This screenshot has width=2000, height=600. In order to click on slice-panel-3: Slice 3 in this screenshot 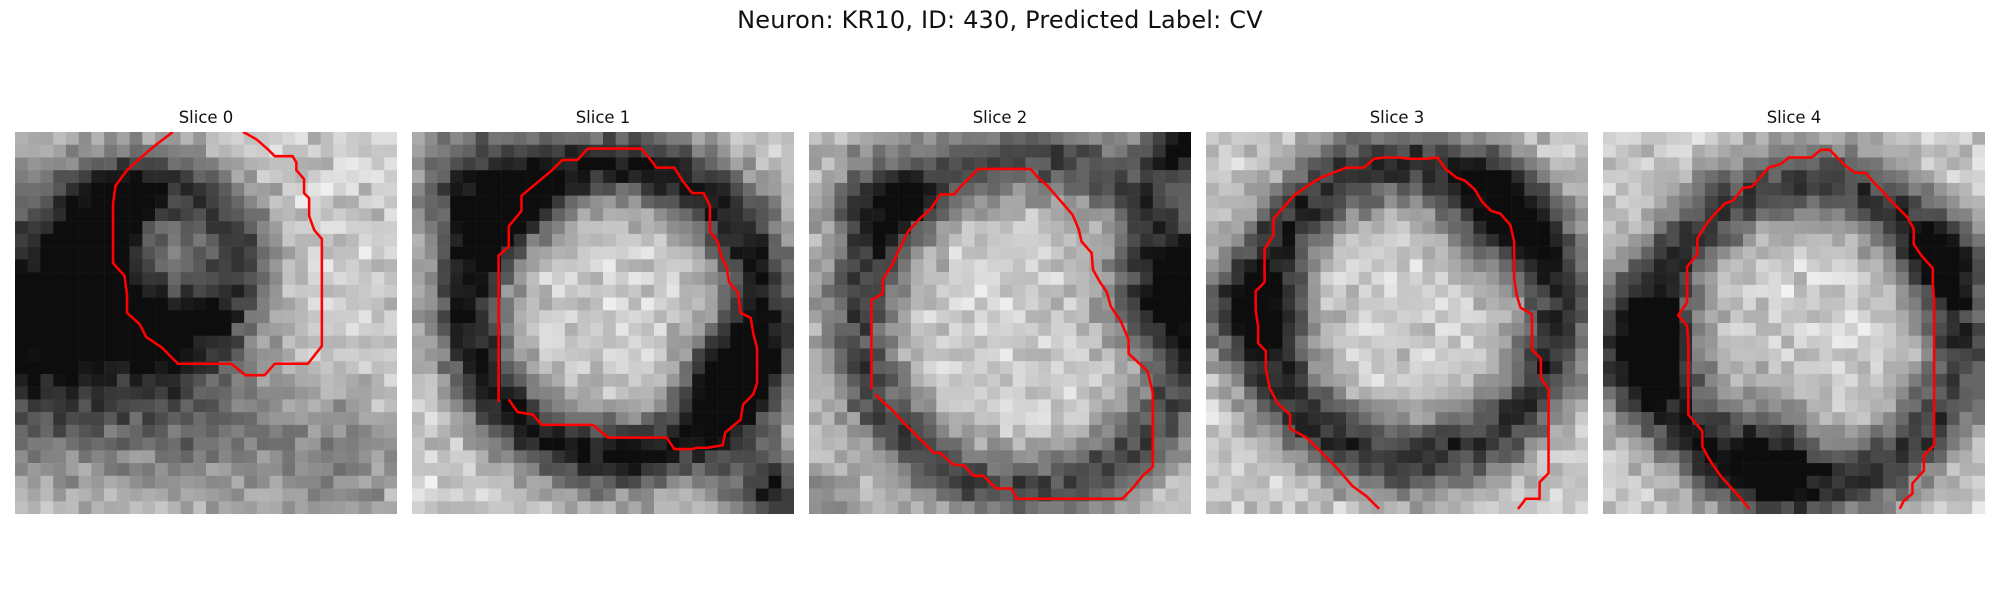, I will do `click(1397, 311)`.